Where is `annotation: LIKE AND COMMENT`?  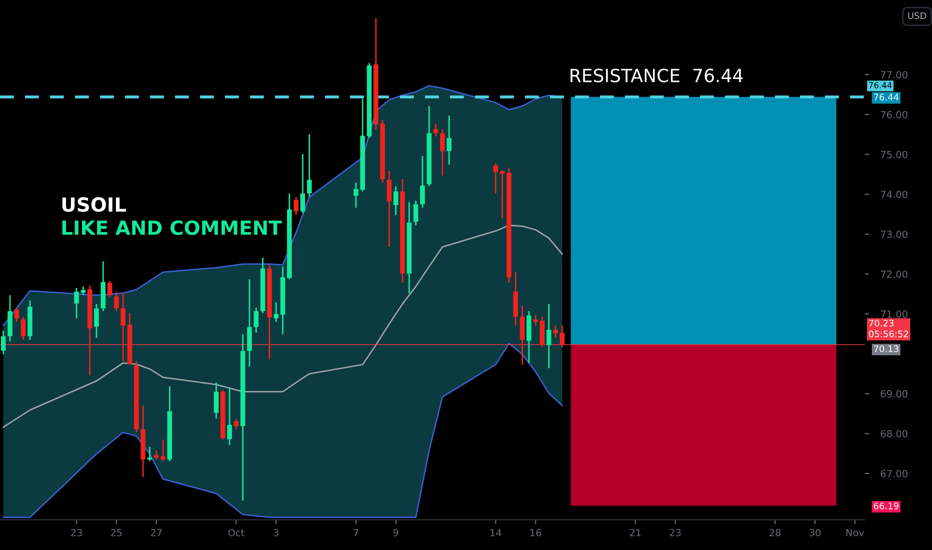 annotation: LIKE AND COMMENT is located at coordinates (172, 228).